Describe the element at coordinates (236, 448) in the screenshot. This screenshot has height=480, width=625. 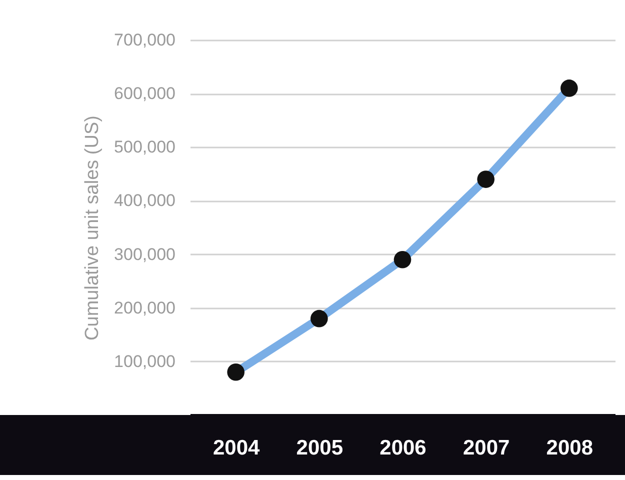
I see `x-tick-label: 2004` at that location.